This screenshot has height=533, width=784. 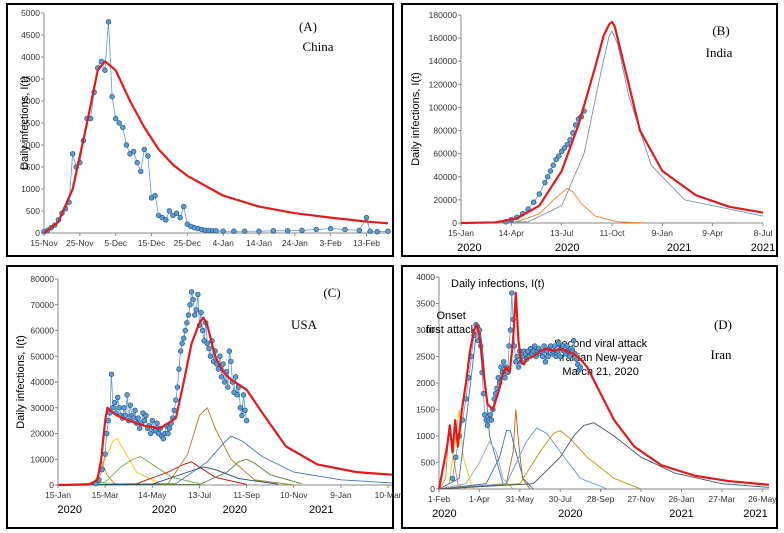 I want to click on x-tick-label: 28-Sep, so click(x=601, y=499).